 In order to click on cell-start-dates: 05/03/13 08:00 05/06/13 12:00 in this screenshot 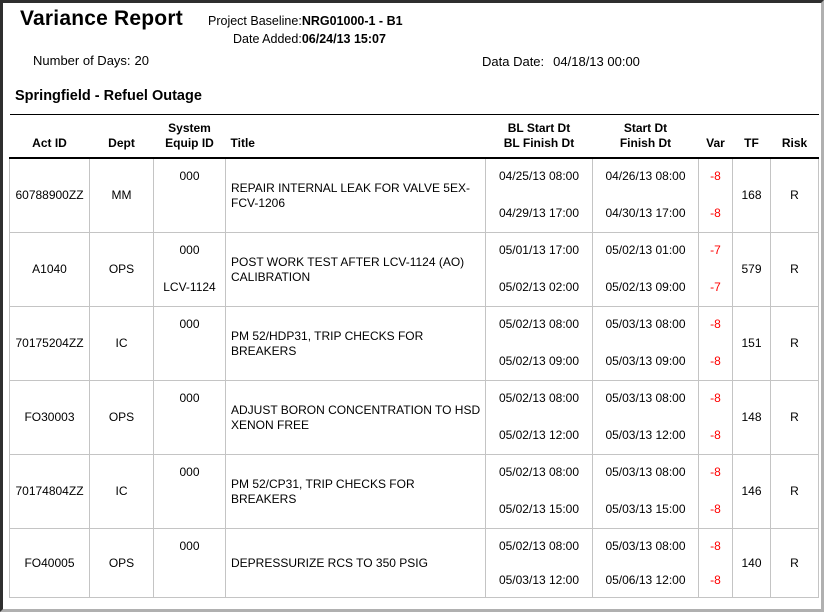, I will do `click(645, 563)`.